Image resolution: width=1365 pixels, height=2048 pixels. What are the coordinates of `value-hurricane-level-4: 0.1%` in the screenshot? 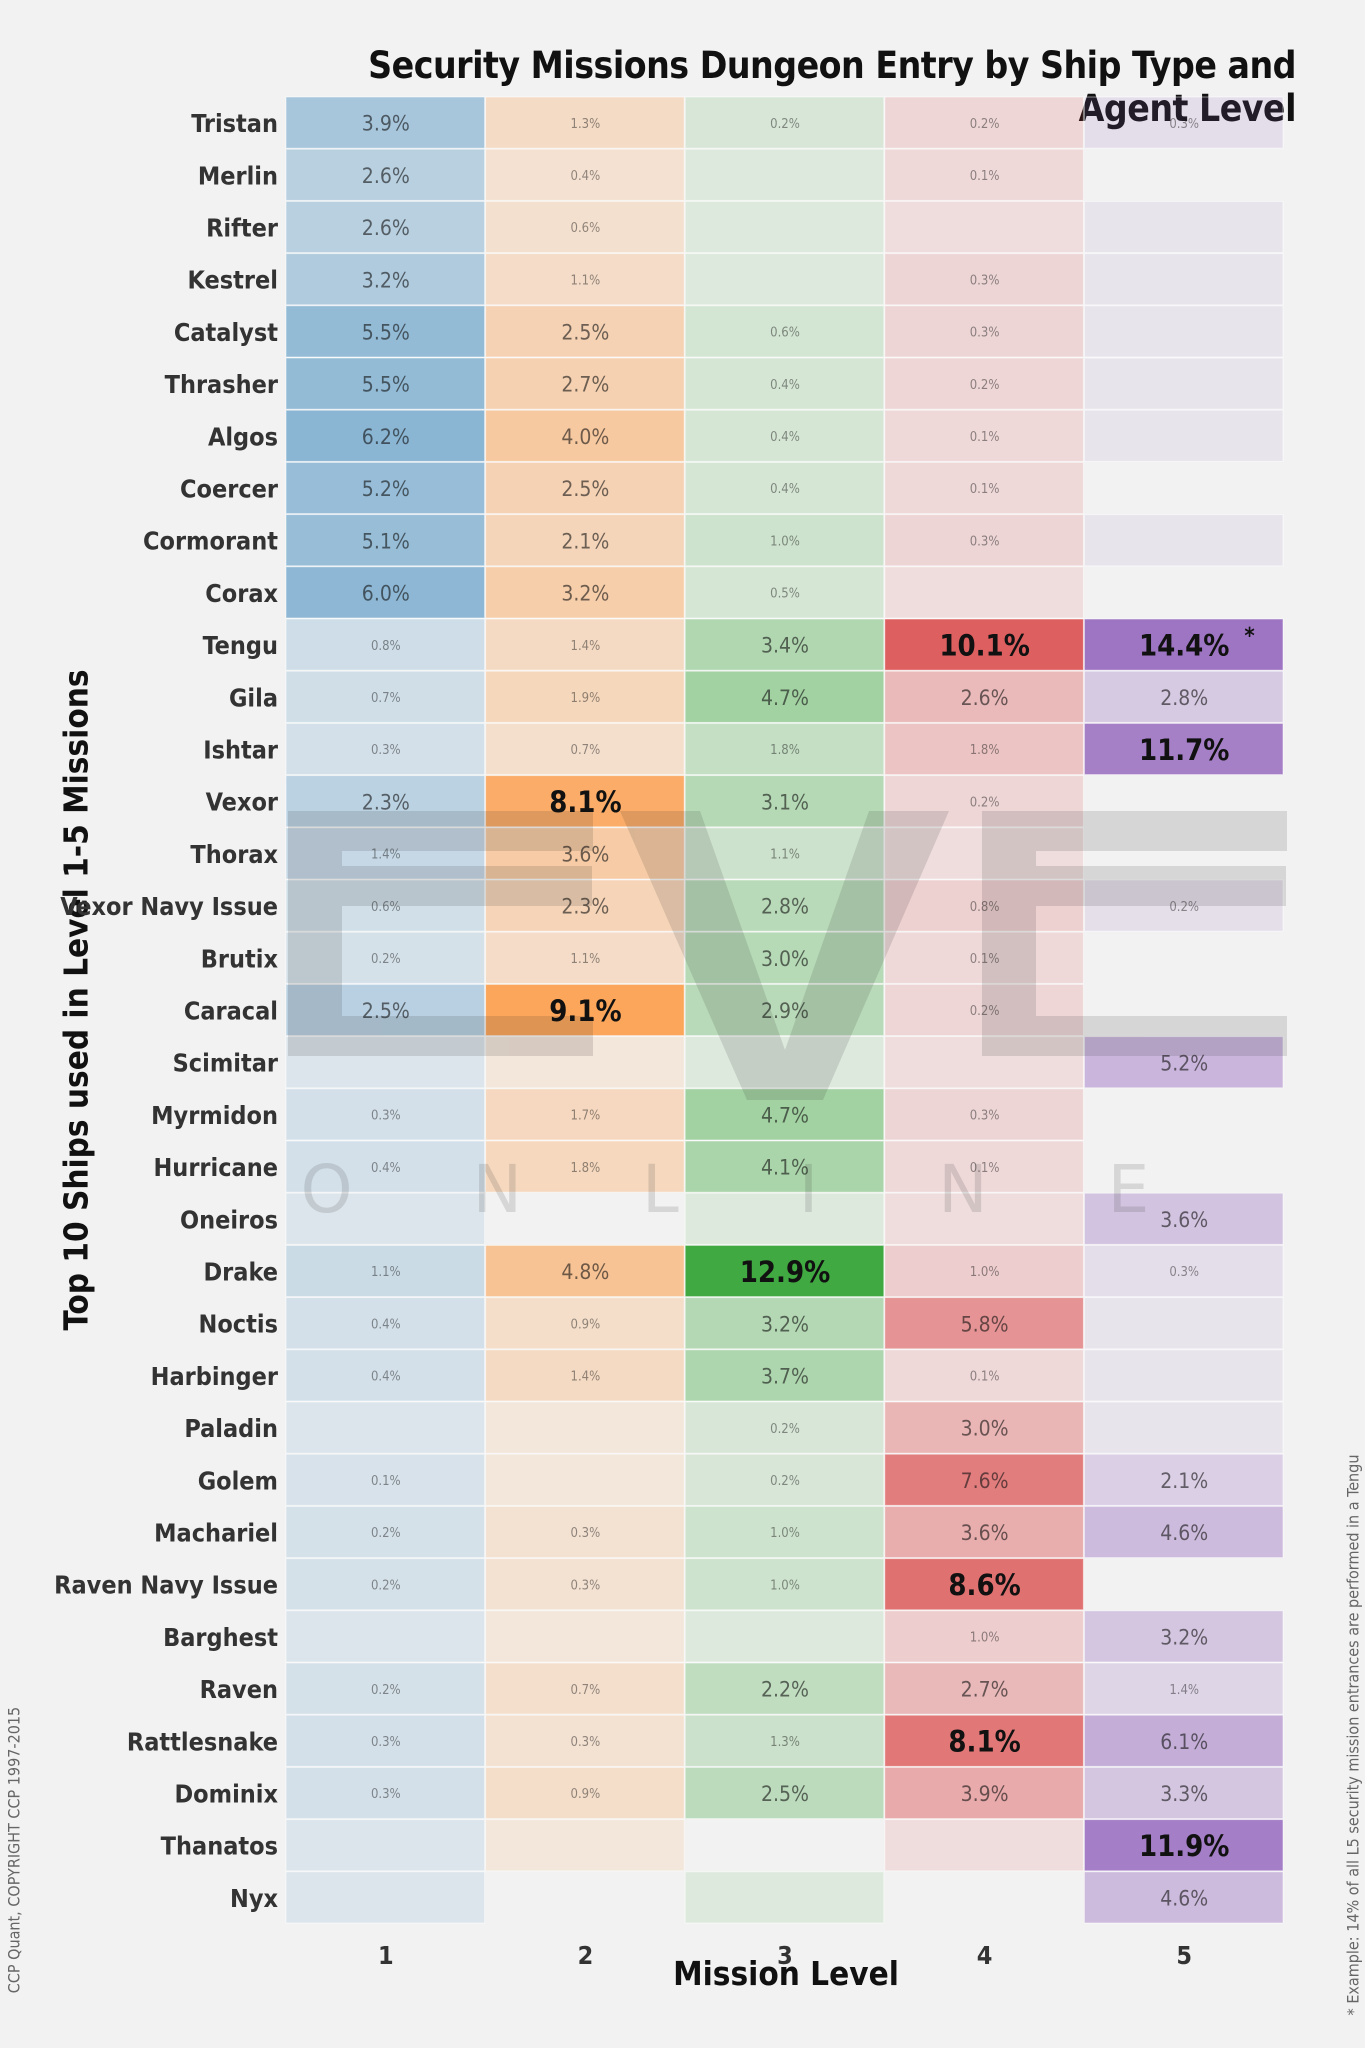 It's located at (985, 1168).